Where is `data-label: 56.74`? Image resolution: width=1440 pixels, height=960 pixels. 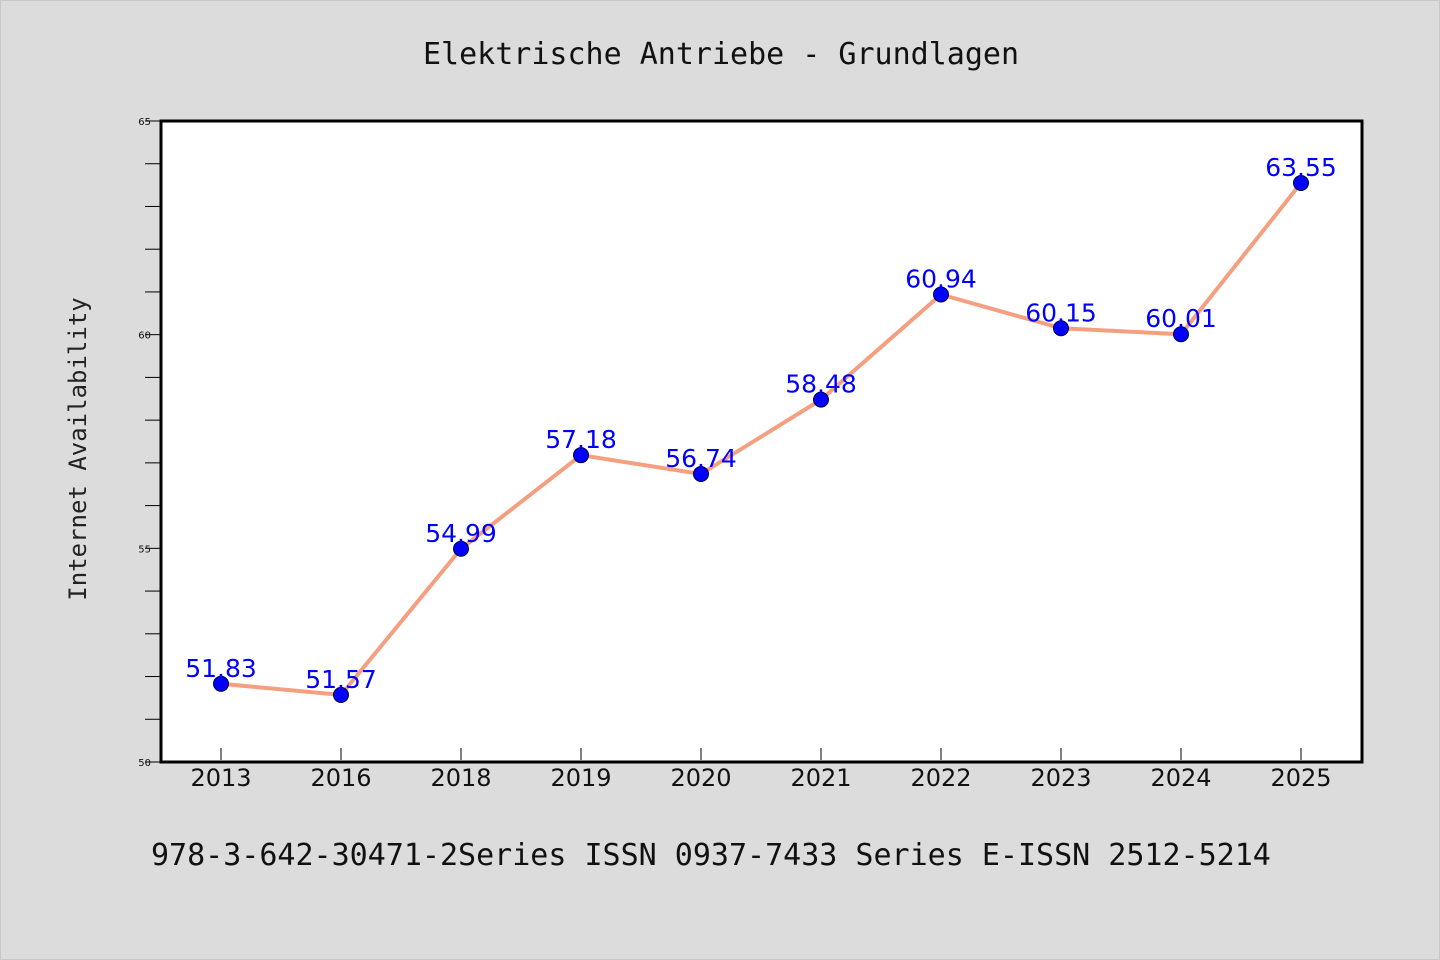
data-label: 56.74 is located at coordinates (701, 458).